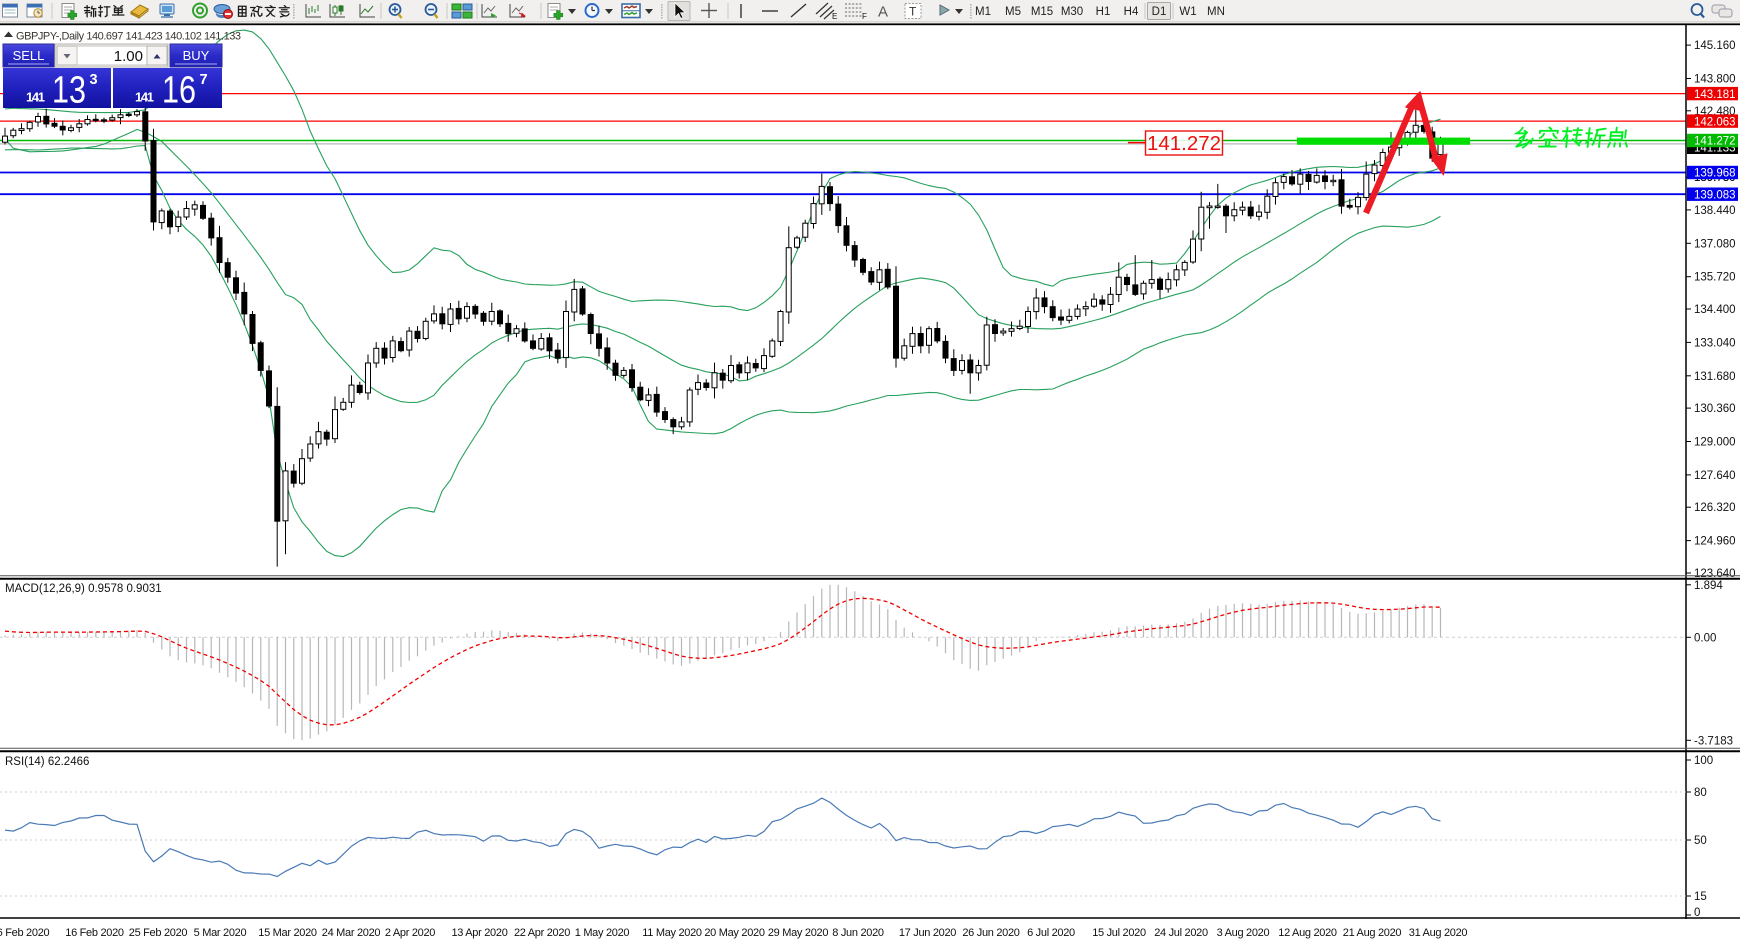 This screenshot has width=1740, height=942. What do you see at coordinates (1072, 12) in the screenshot?
I see `svg-text: M30` at bounding box center [1072, 12].